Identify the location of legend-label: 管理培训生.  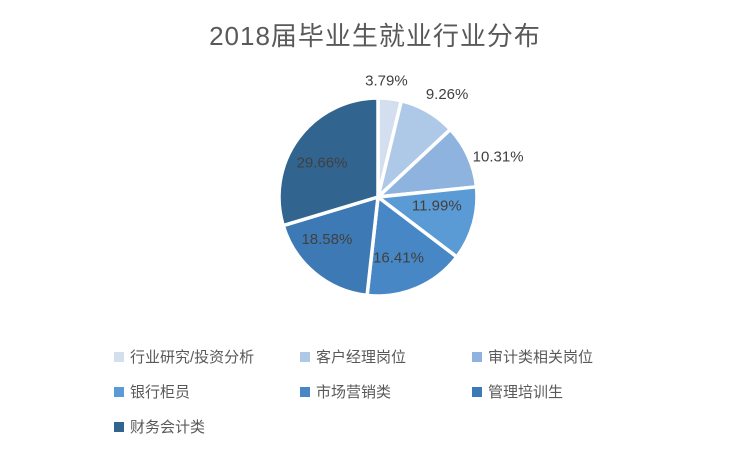
(526, 392).